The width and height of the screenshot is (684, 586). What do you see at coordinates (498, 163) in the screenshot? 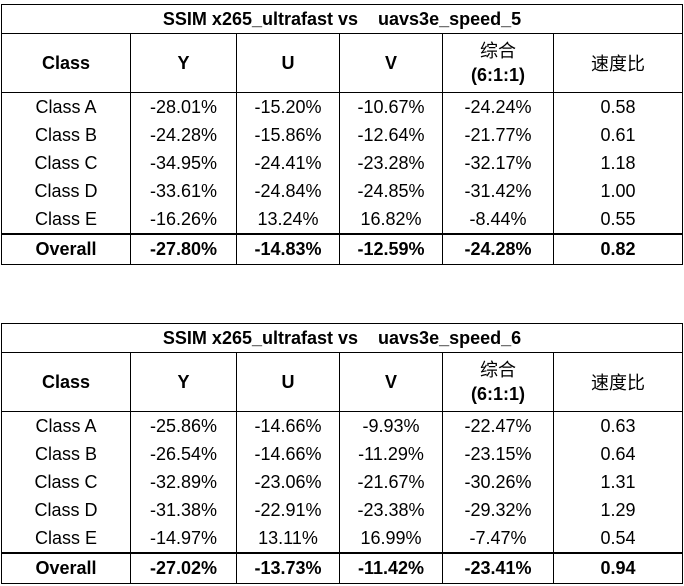
I see `cell-combined: -32.17%` at bounding box center [498, 163].